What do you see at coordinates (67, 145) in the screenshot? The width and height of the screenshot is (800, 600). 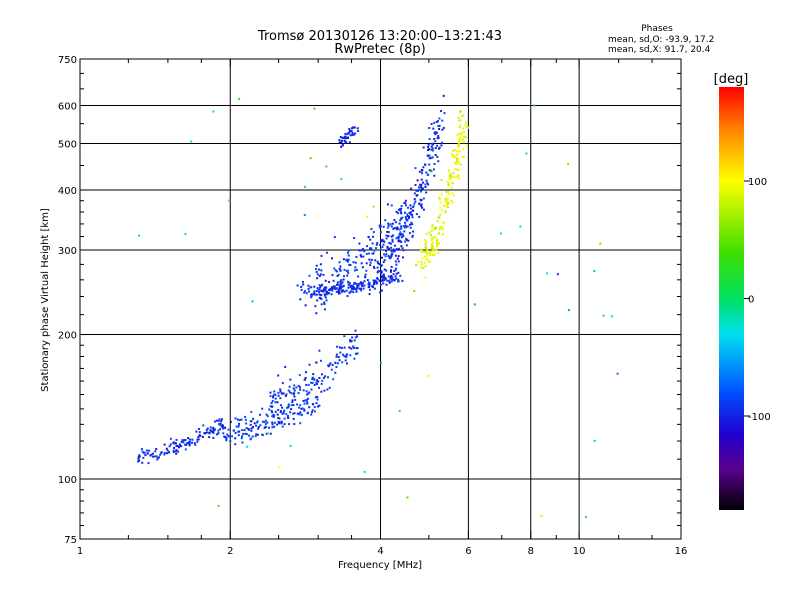 I see `y-tick-label: 500` at bounding box center [67, 145].